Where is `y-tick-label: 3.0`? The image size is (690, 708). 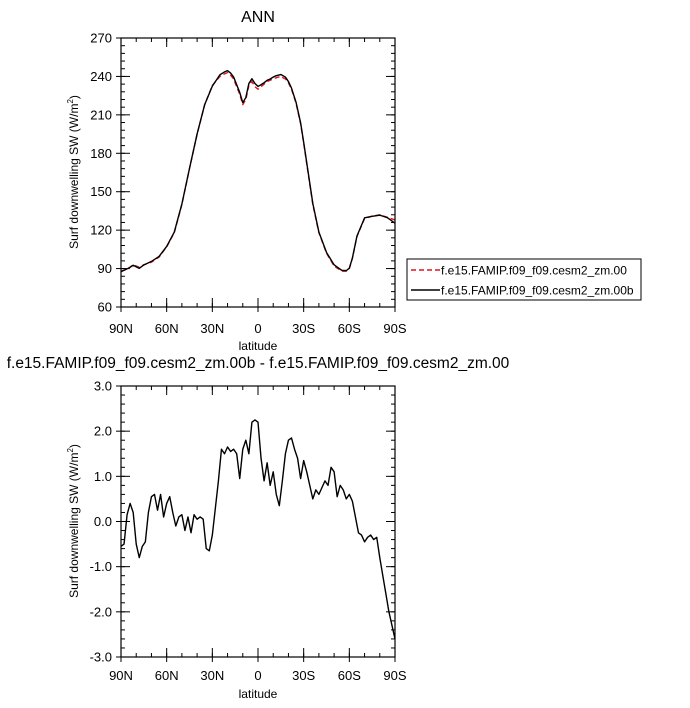
y-tick-label: 3.0 is located at coordinates (103, 386).